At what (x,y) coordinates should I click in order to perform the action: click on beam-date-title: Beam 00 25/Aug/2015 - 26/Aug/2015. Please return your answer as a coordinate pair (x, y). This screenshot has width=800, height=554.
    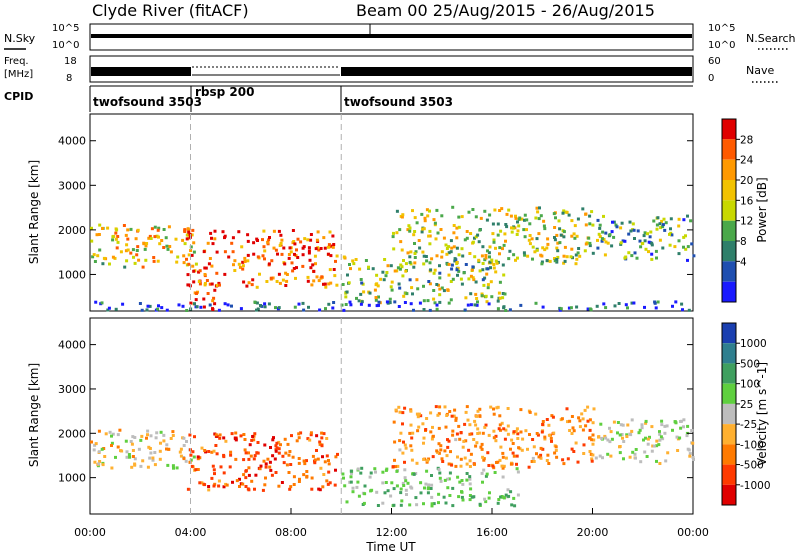
    Looking at the image, I should click on (505, 10).